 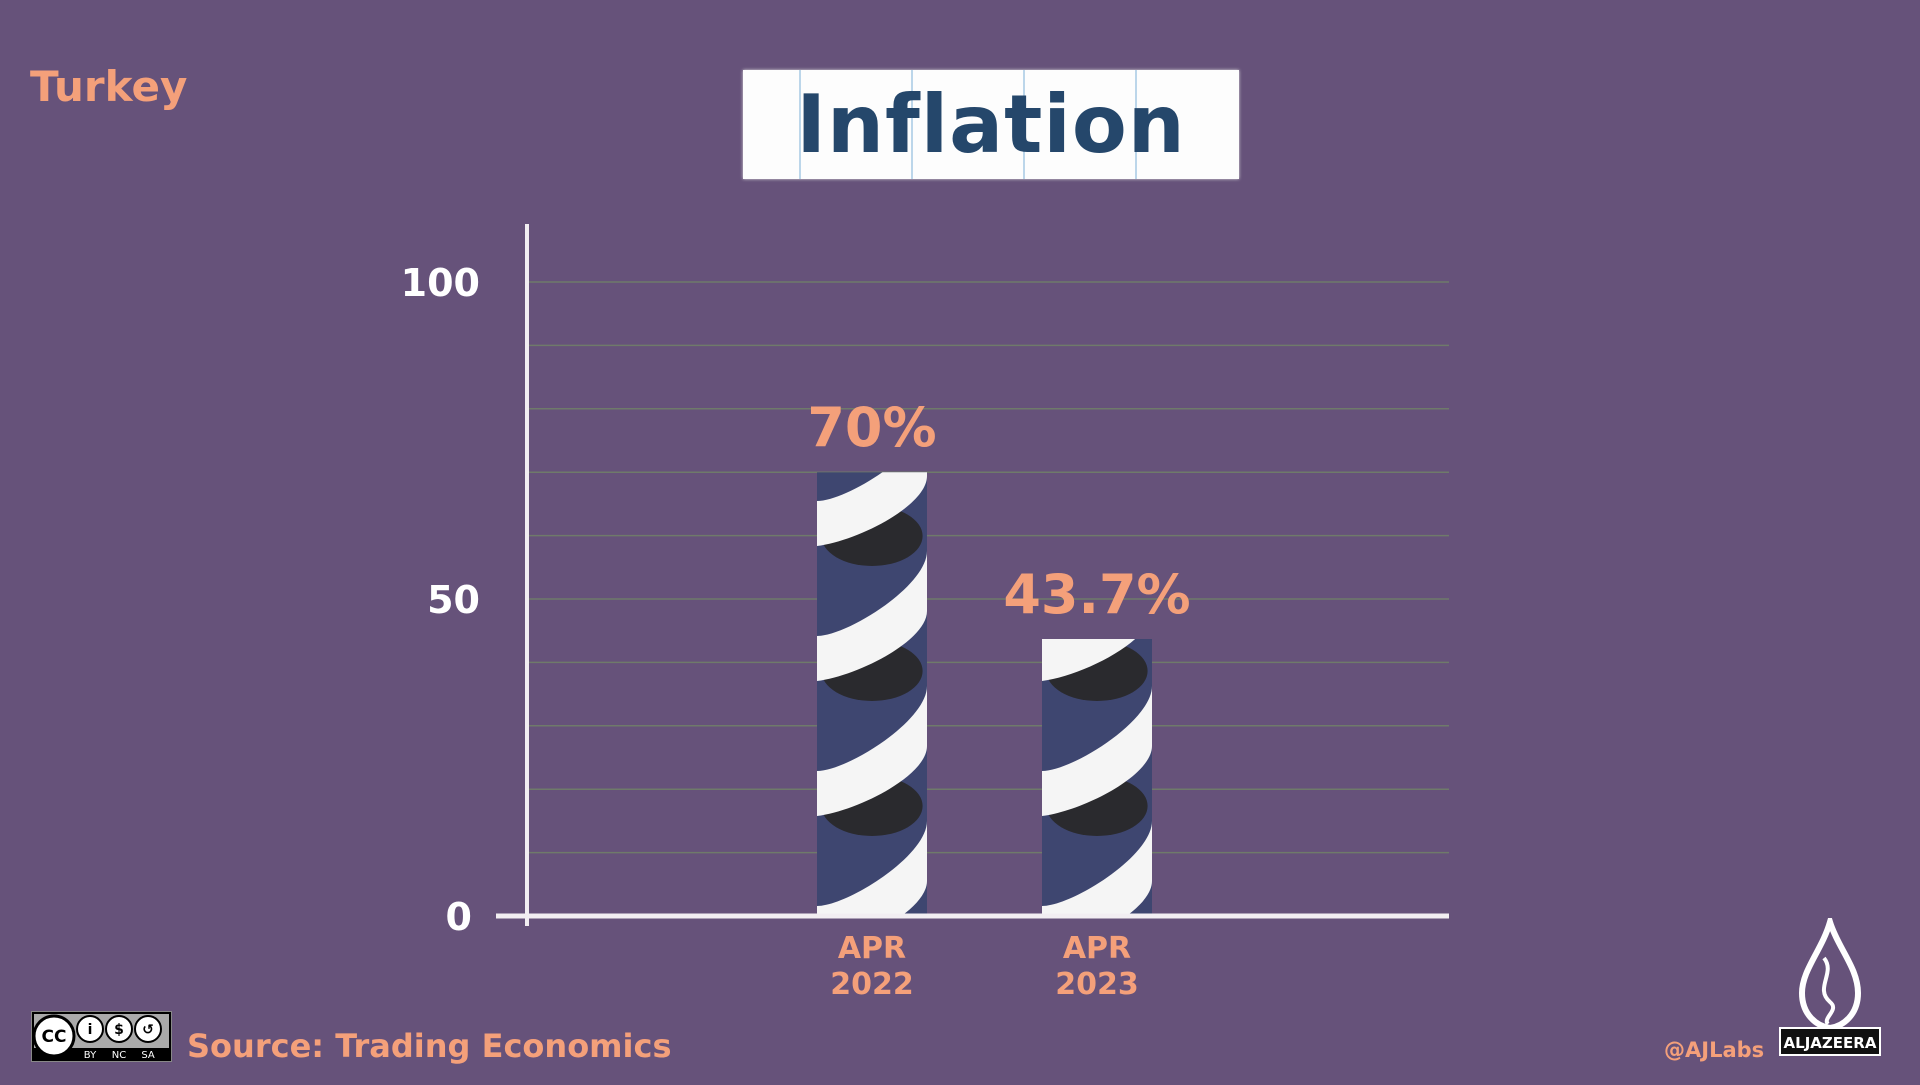 I want to click on y-tick-label: 100, so click(x=440, y=283).